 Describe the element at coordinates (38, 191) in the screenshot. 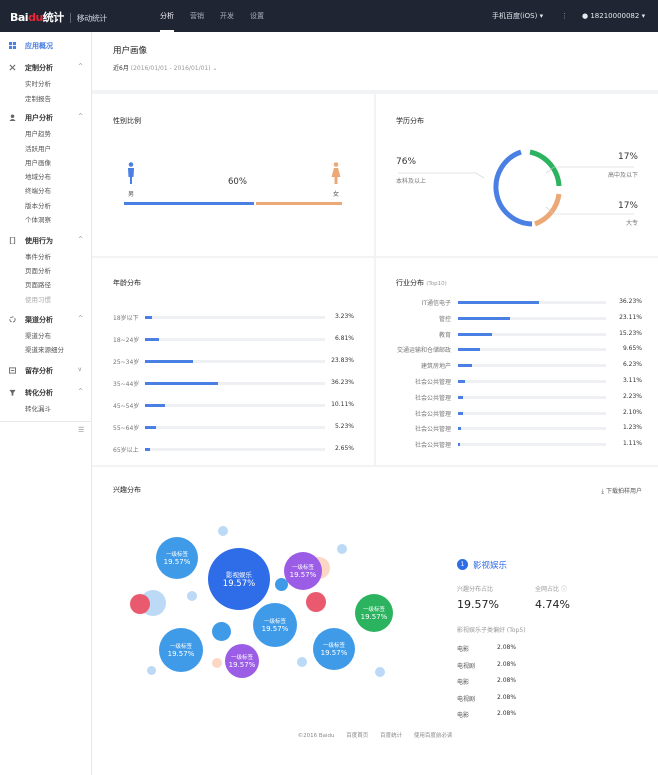

I see `sidebar-item-device: 终端分布` at that location.